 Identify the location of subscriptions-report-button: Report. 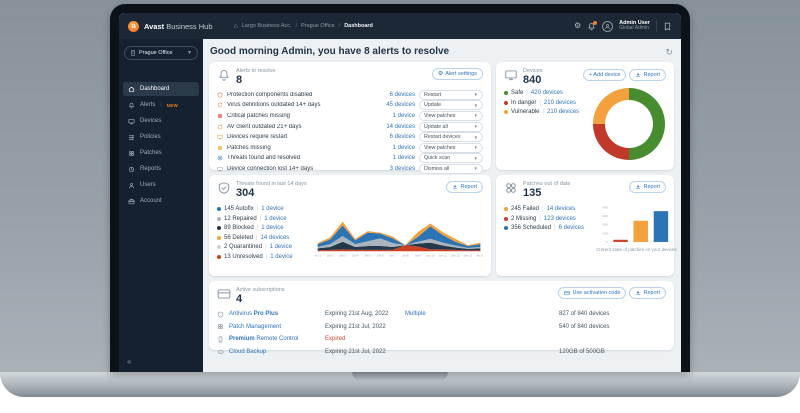
(647, 293).